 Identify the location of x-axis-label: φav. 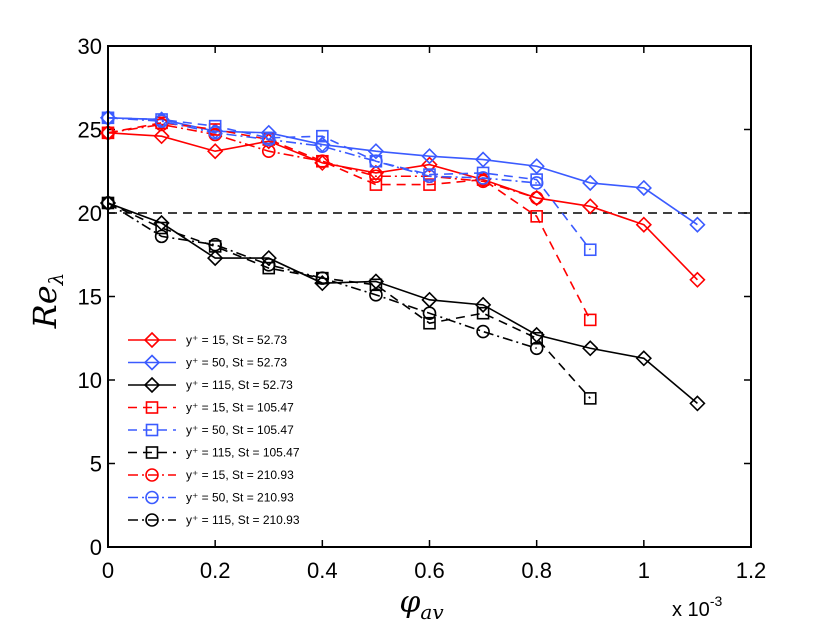
(421, 604).